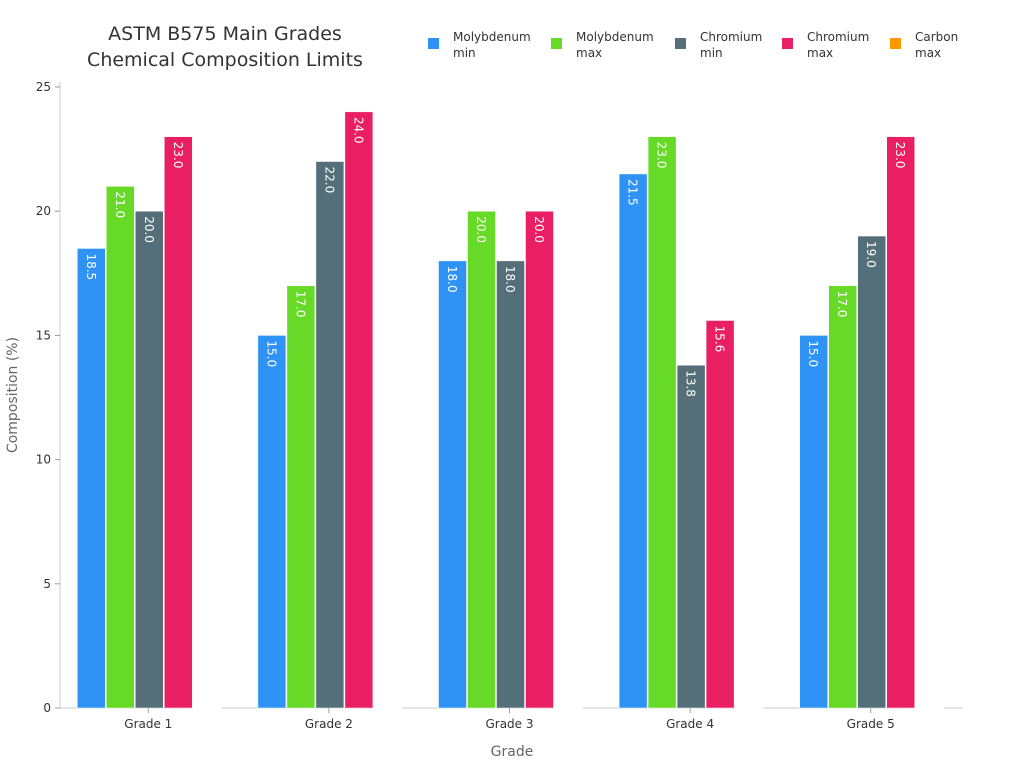 The width and height of the screenshot is (1024, 768). What do you see at coordinates (871, 254) in the screenshot?
I see `data-label: 19.0` at bounding box center [871, 254].